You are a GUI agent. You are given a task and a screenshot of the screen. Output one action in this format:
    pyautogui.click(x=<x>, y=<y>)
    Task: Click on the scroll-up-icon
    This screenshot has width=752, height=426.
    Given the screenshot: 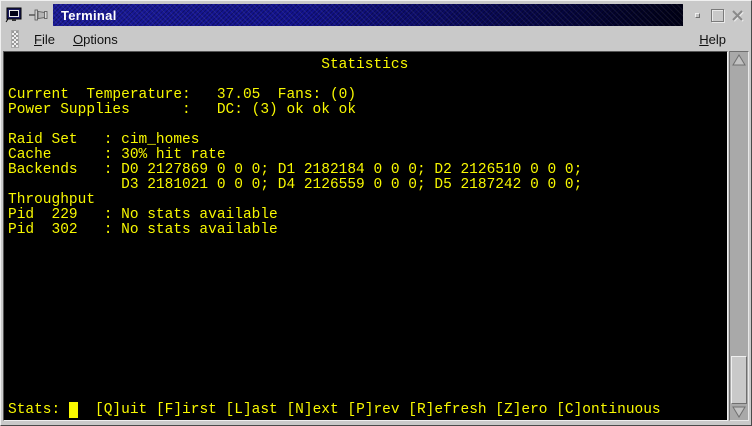 What is the action you would take?
    pyautogui.click(x=739, y=60)
    